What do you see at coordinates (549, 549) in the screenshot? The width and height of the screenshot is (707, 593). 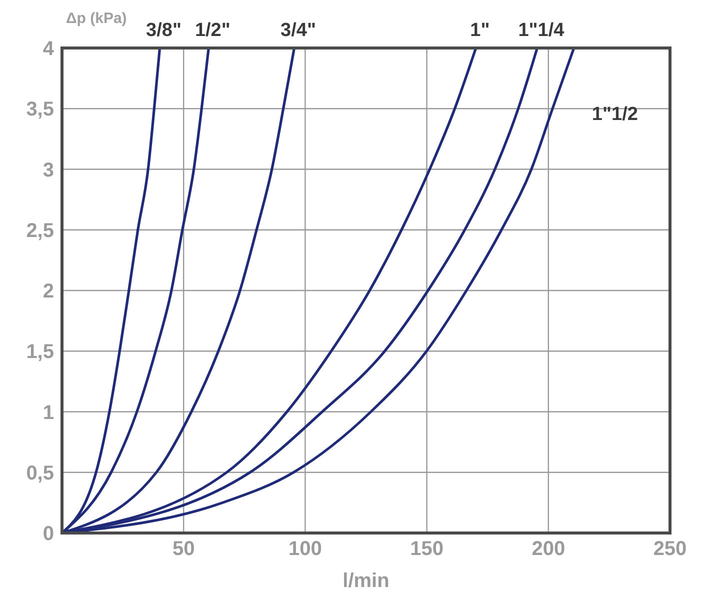 I see `x-tick-label: 200` at bounding box center [549, 549].